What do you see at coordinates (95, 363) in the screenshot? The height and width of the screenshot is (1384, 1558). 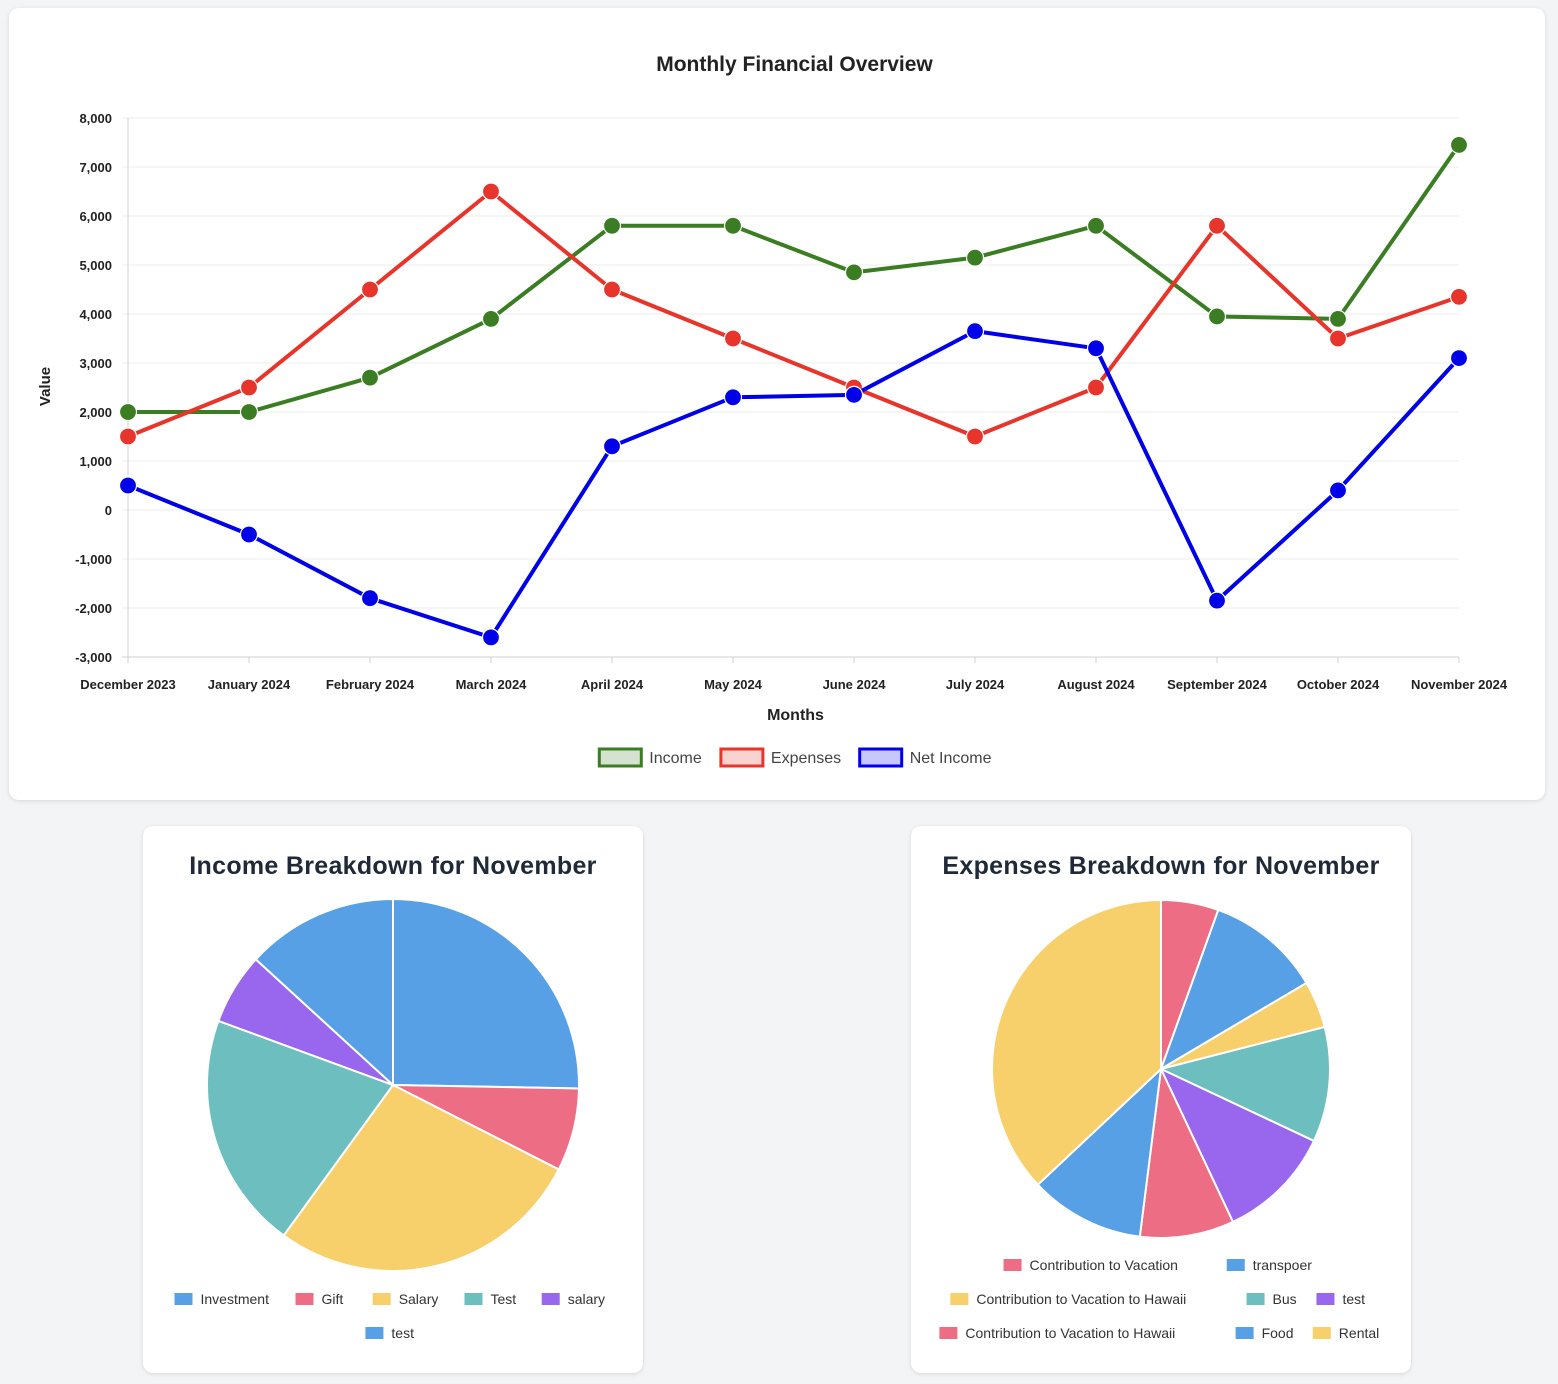 I see `y-tick-label: 3,000` at bounding box center [95, 363].